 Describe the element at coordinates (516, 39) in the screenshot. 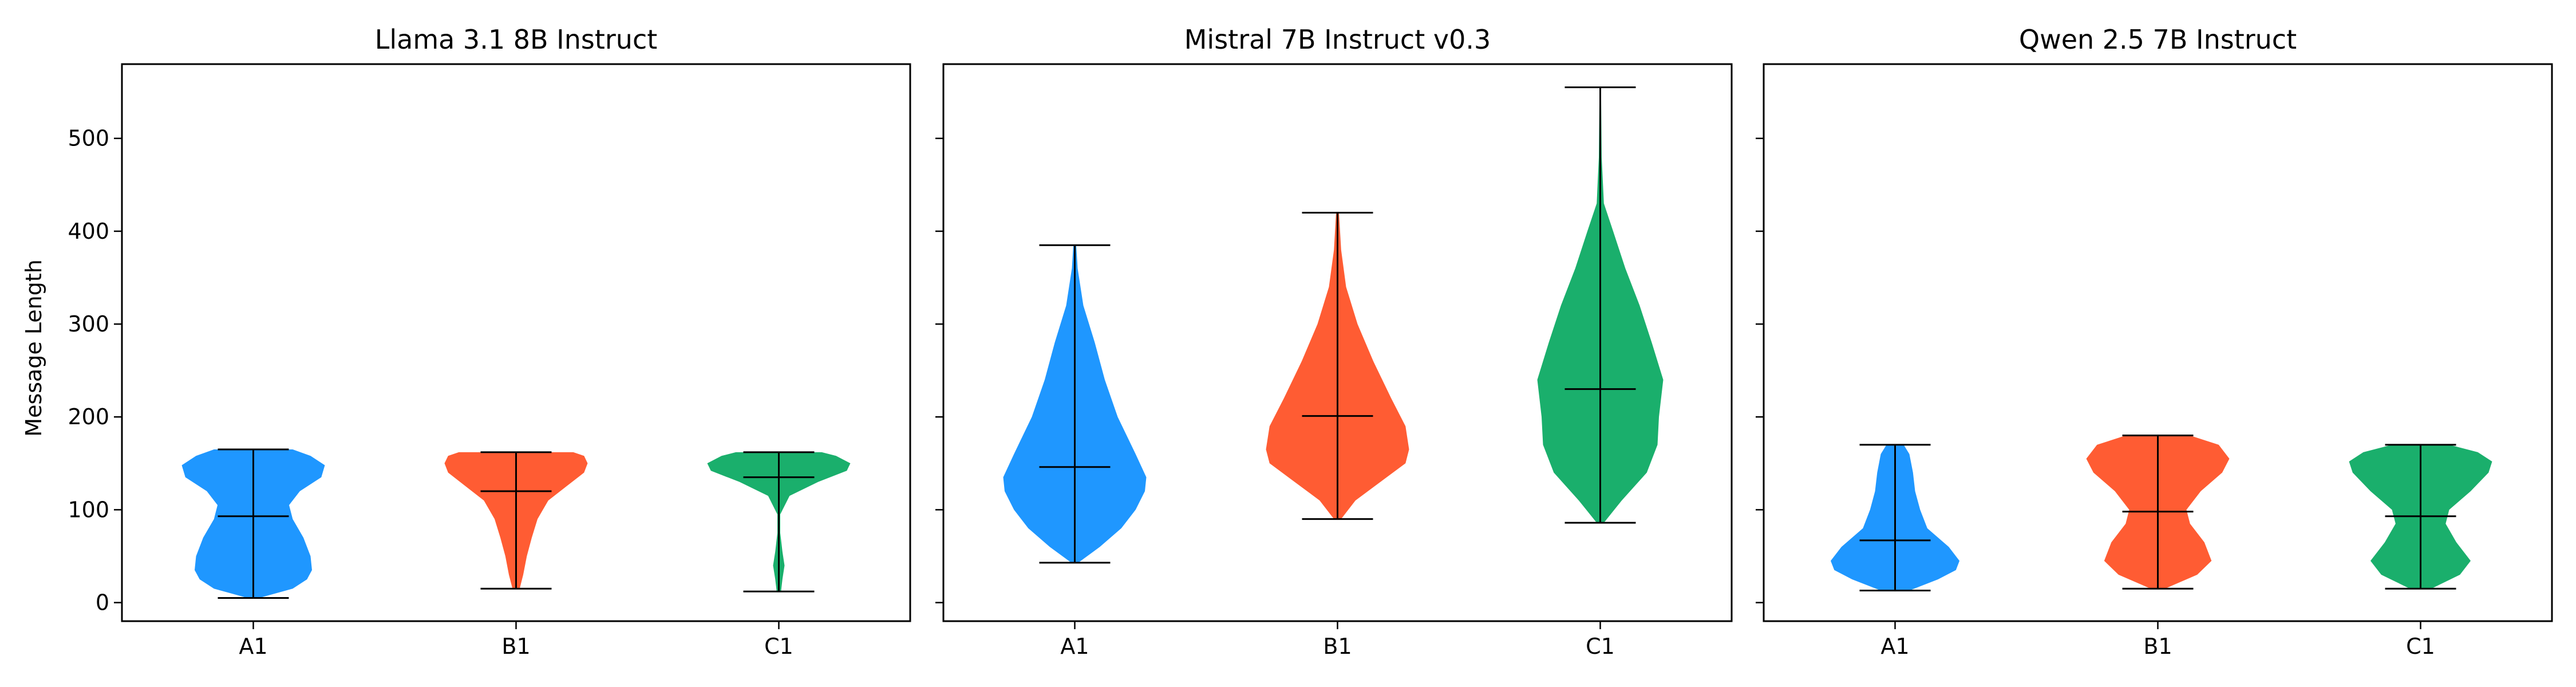

I see `panel-title: Llama 3.1 8B Instruct` at that location.